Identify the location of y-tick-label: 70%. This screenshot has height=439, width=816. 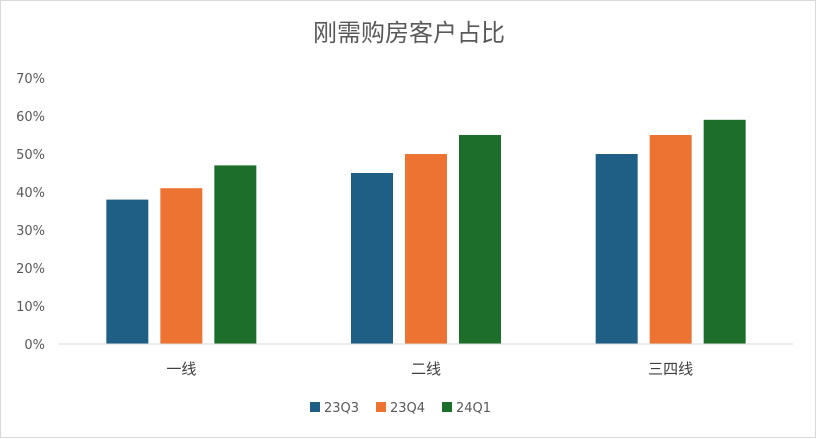
(30, 79).